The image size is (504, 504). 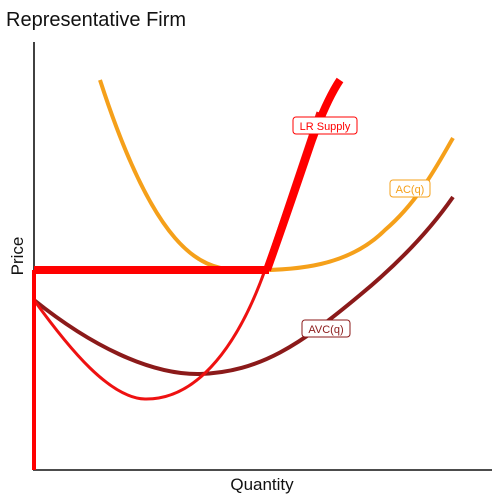 What do you see at coordinates (96, 20) in the screenshot?
I see `chart-title: Representative Firm` at bounding box center [96, 20].